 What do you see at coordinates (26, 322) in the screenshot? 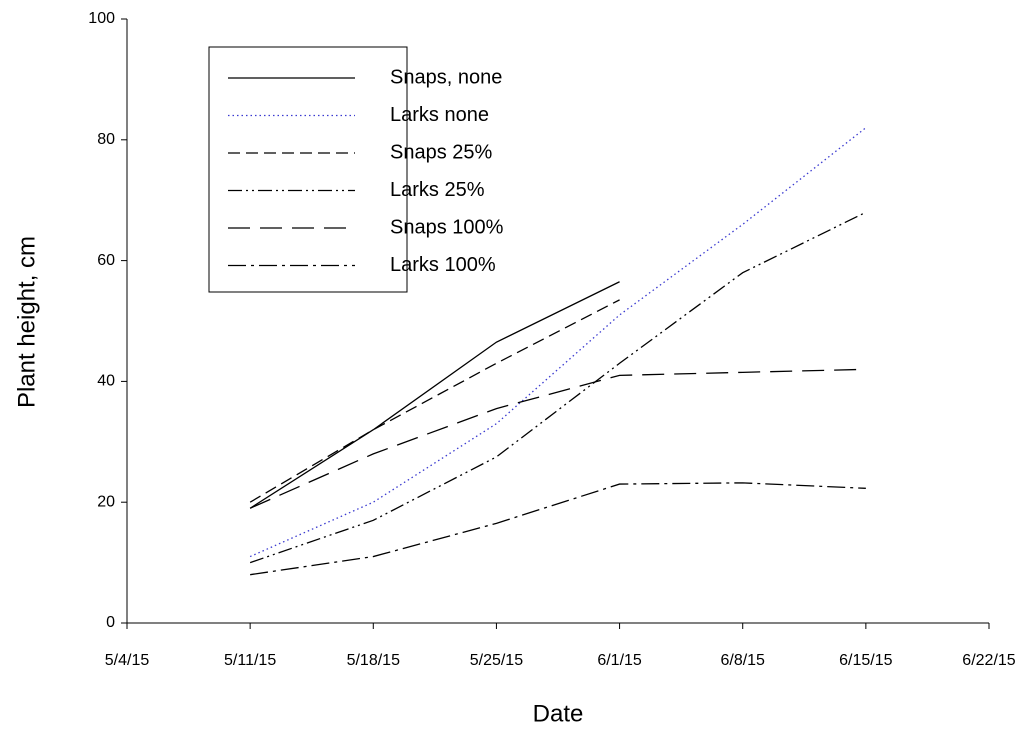
I see `y-axis-title: Plant height, cm` at bounding box center [26, 322].